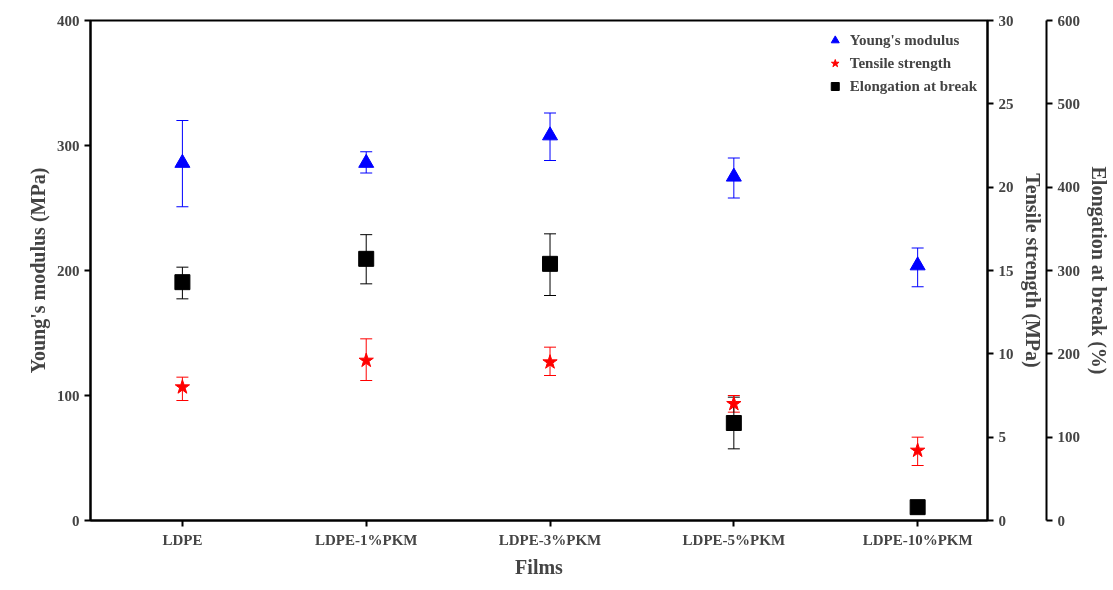  I want to click on y3-tick-label: 500, so click(1068, 103).